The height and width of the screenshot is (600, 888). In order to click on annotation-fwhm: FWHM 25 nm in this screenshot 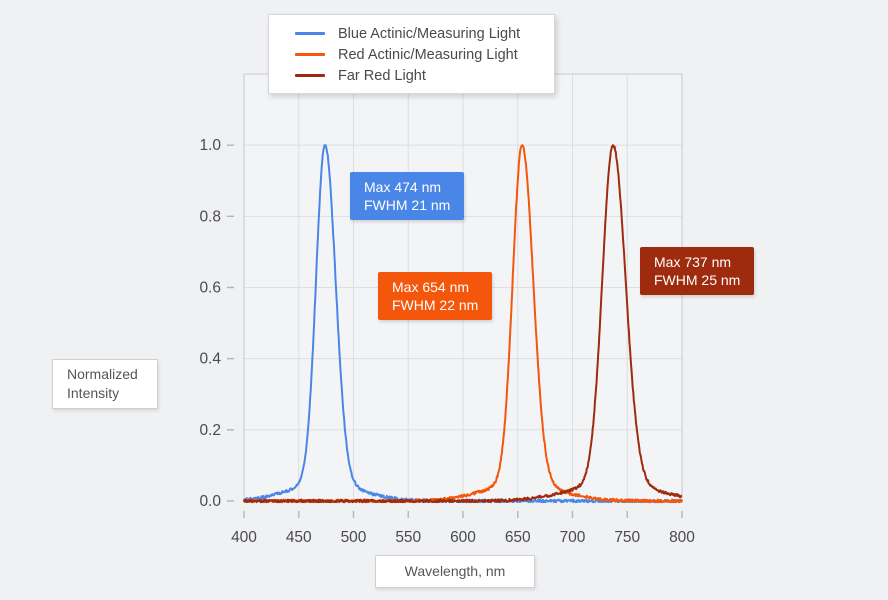, I will do `click(697, 280)`.